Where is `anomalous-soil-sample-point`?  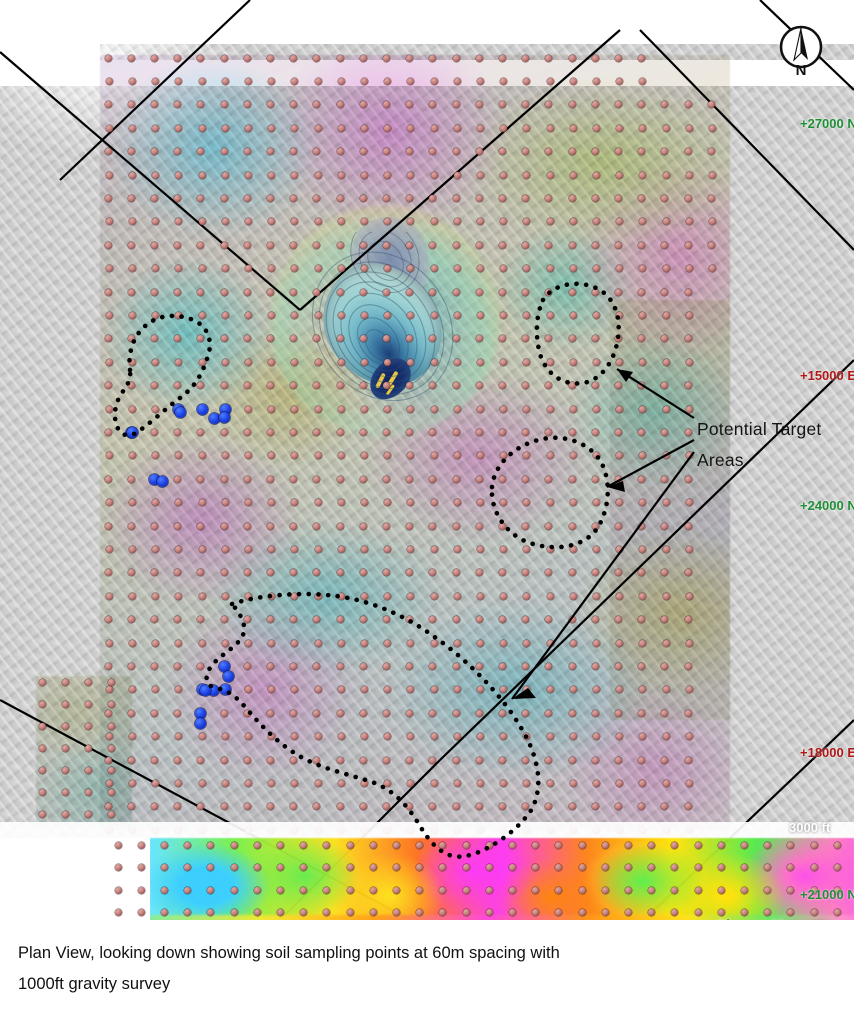 anomalous-soil-sample-point is located at coordinates (154, 479).